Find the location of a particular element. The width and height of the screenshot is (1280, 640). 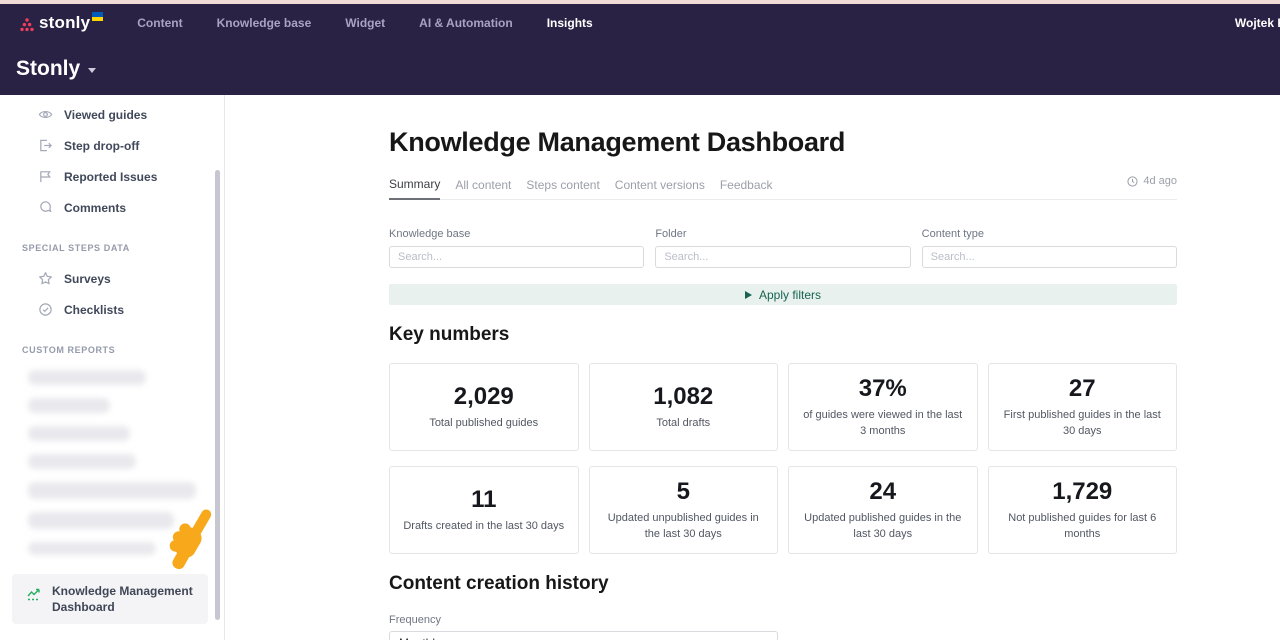

stat-value: 1,082 is located at coordinates (683, 396).